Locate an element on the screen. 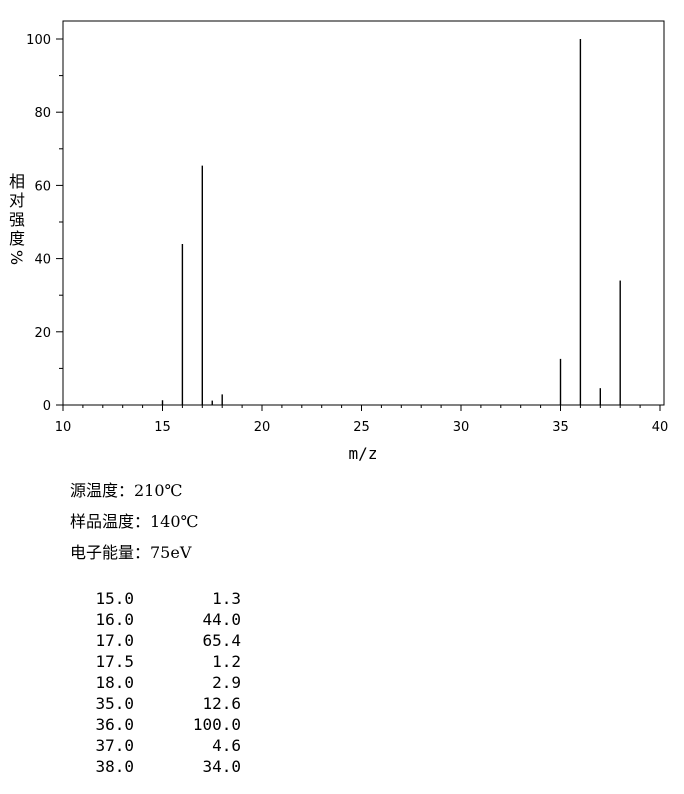 The image size is (684, 794). peak-table-row: 16.0 44.0 is located at coordinates (162, 619).